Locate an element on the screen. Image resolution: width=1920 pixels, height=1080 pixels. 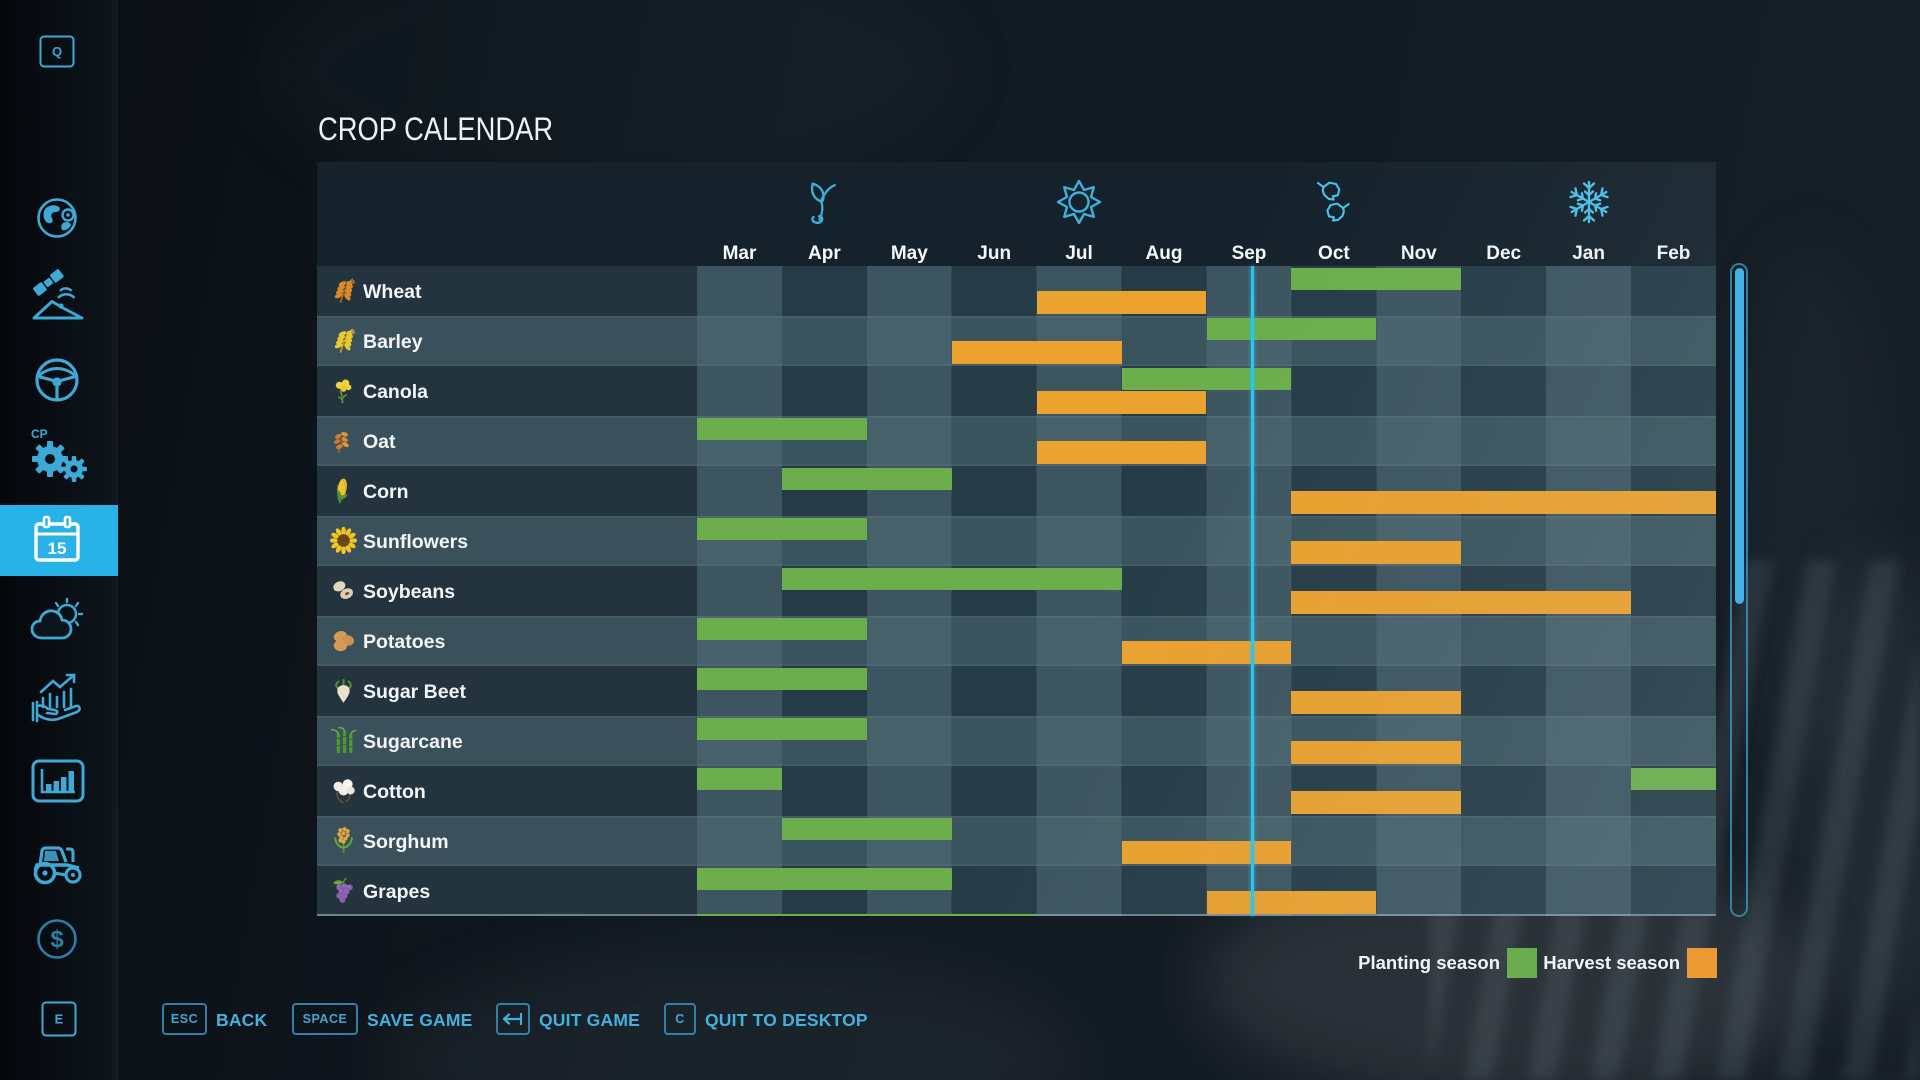
svg-text: Q is located at coordinates (57, 51).